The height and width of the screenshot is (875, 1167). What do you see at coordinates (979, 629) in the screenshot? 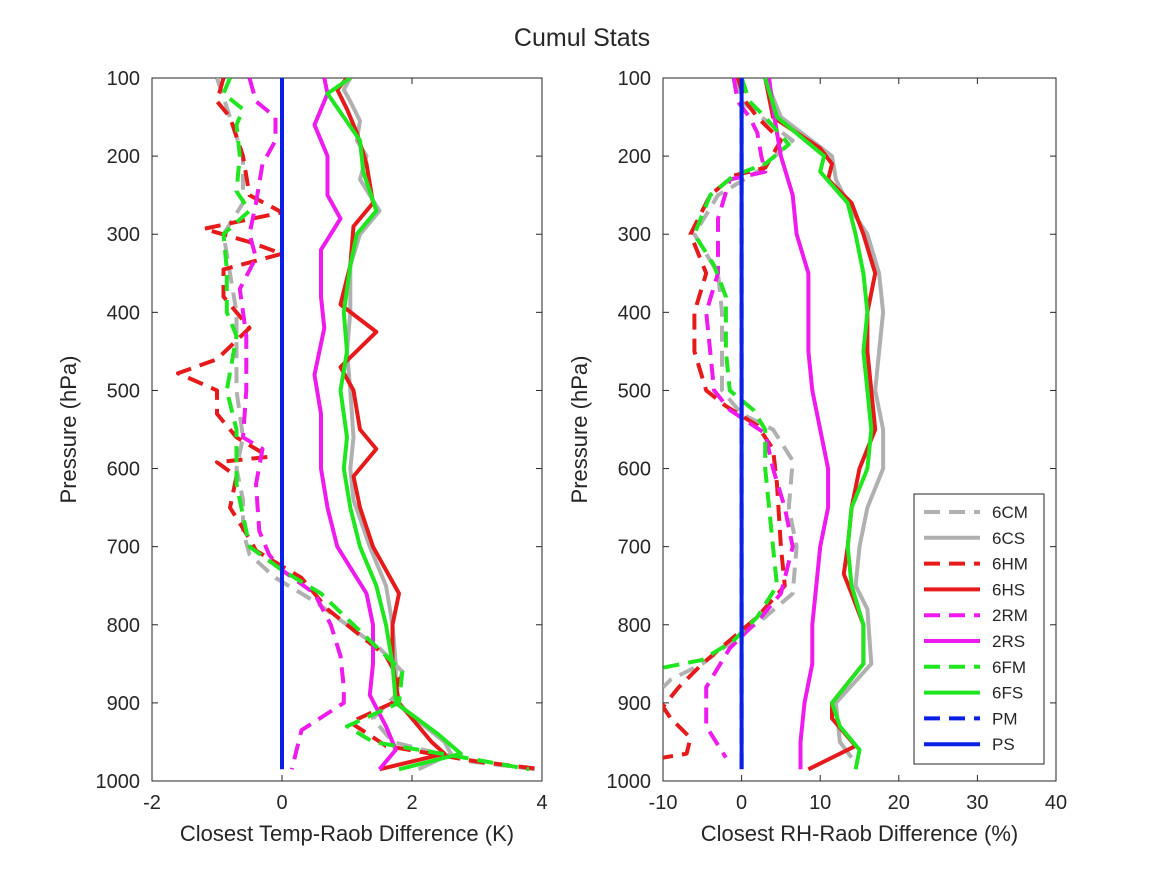
I see `legend: 6CM 6CS 6HM 6HS 2RM 2RS 6FM 6FS PM PS` at bounding box center [979, 629].